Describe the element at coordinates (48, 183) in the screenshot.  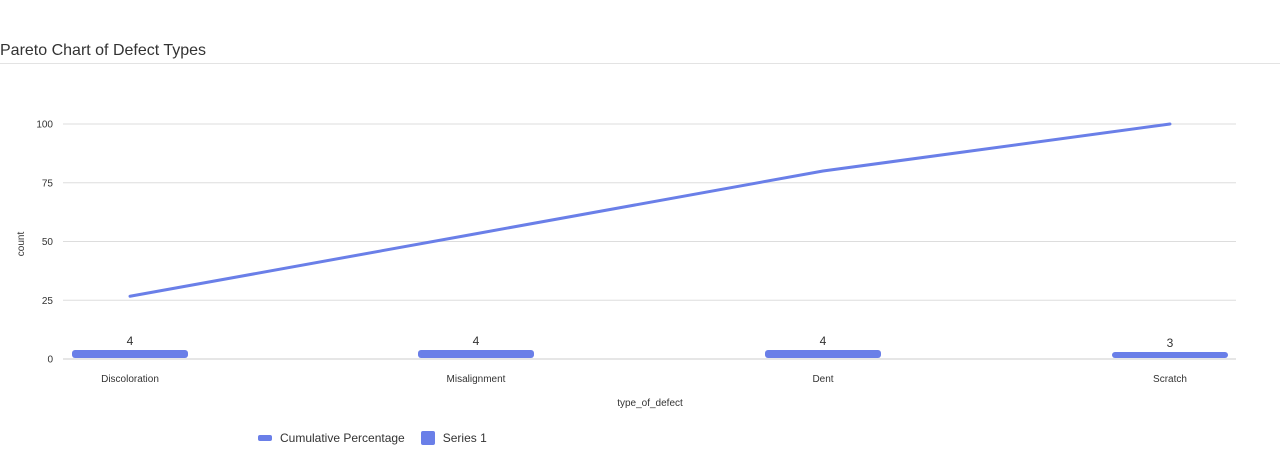
I see `y-tick-label: 75` at that location.